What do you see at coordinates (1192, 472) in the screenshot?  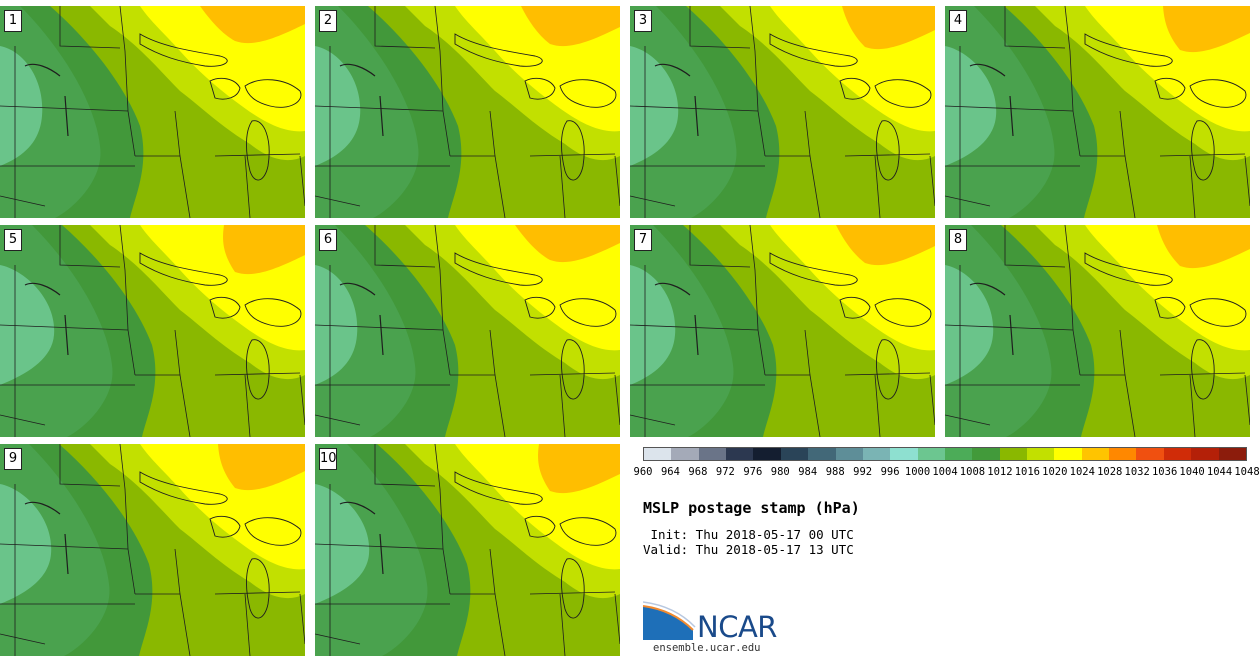 I see `colorbar-tick-label: 1040` at bounding box center [1192, 472].